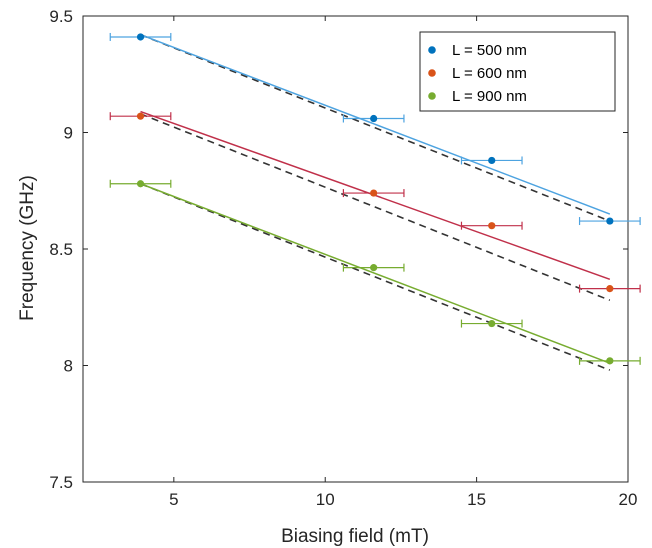 The image size is (652, 548). Describe the element at coordinates (355, 536) in the screenshot. I see `x-axis-title: Biasing field (mT)` at that location.